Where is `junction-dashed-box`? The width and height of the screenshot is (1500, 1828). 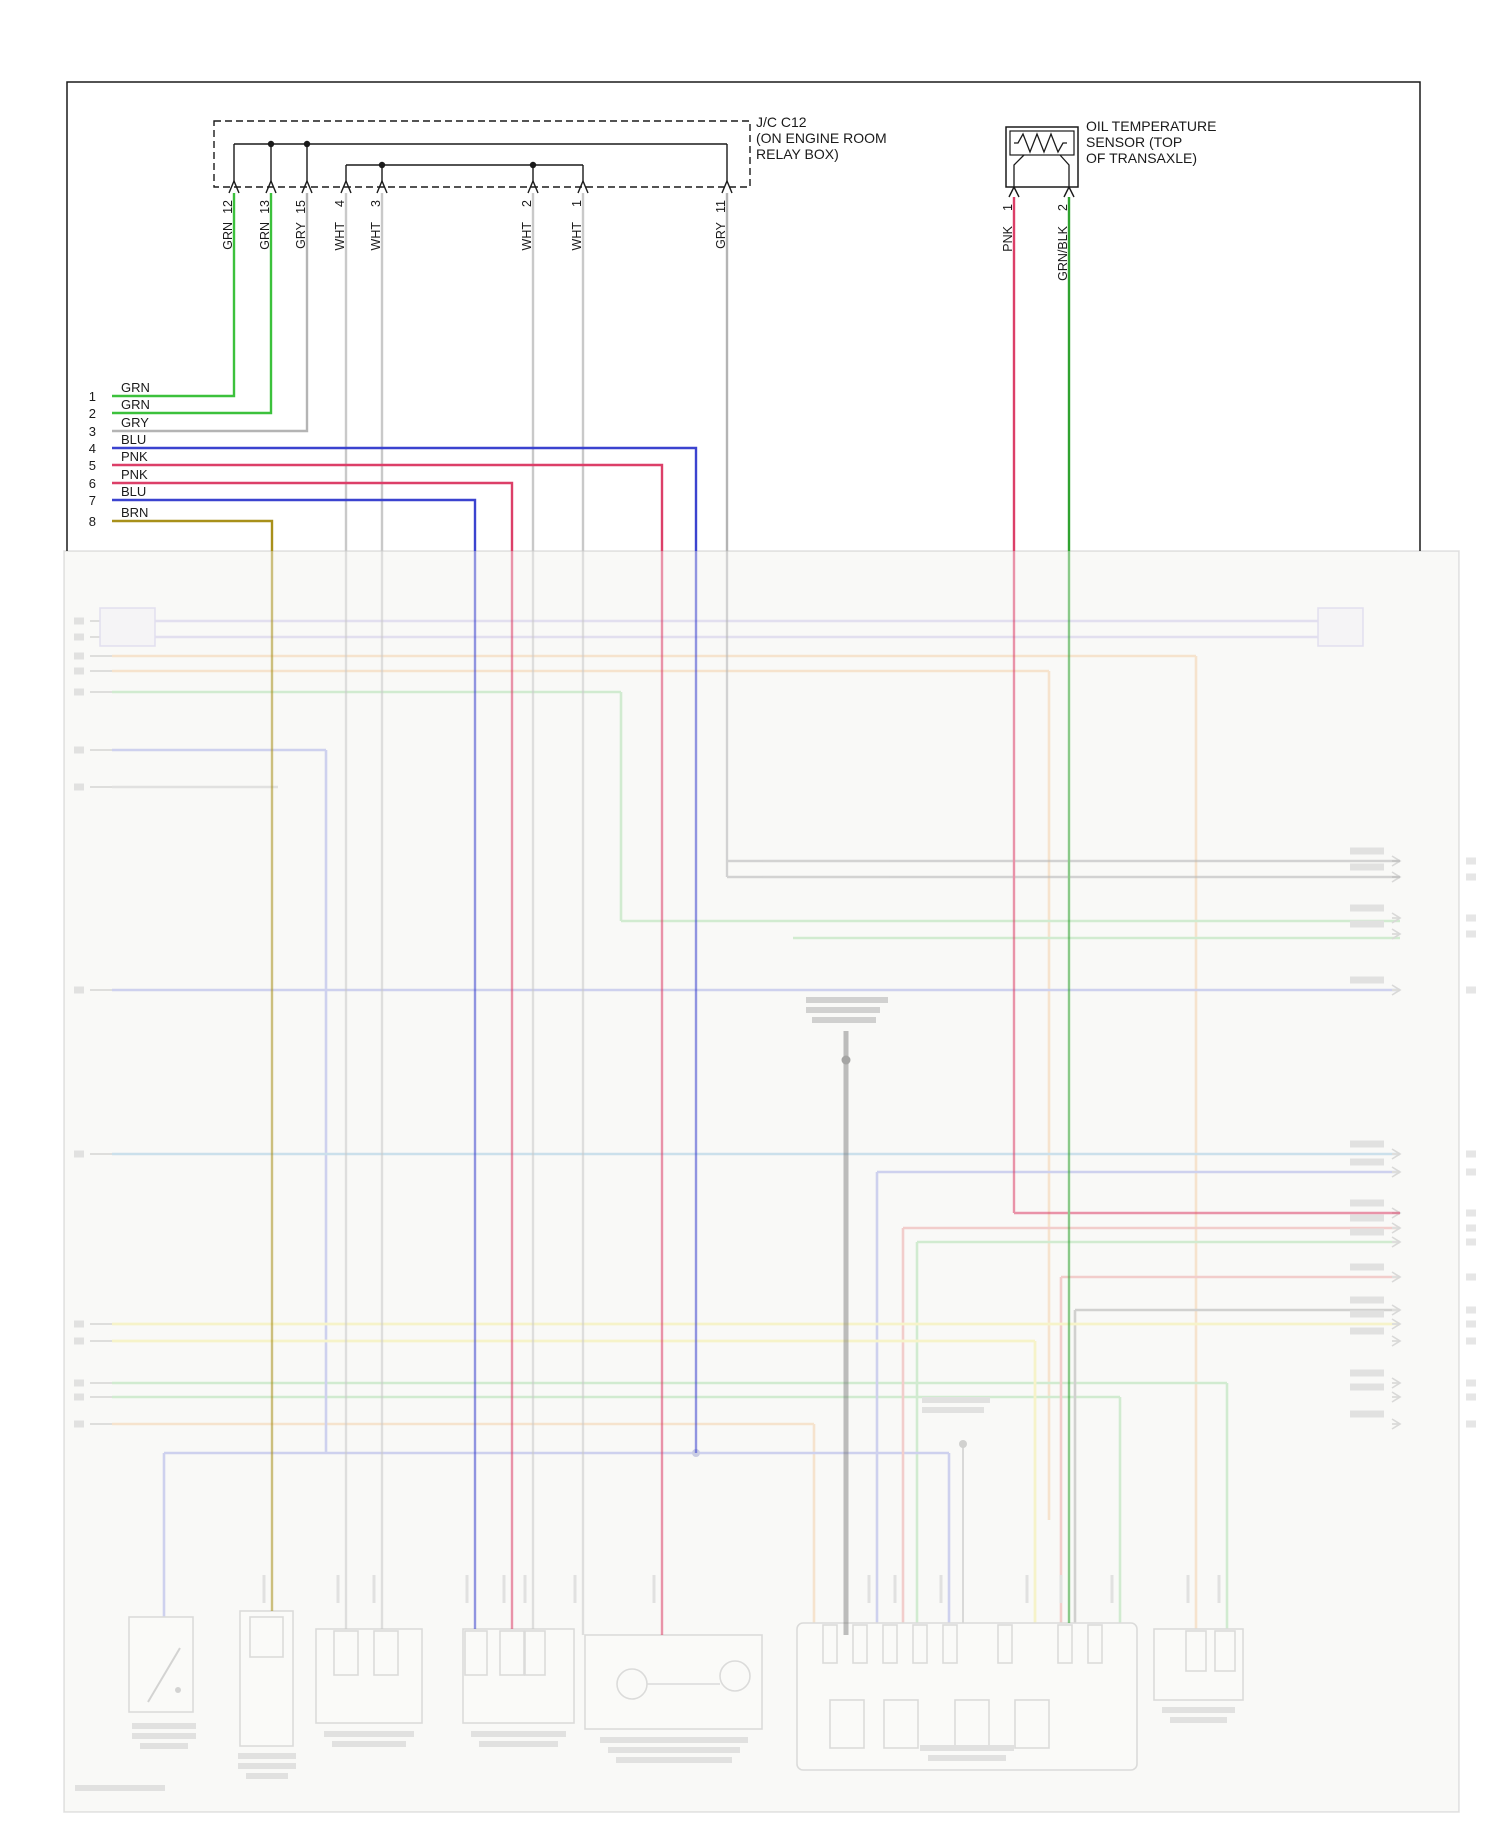 junction-dashed-box is located at coordinates (482, 154).